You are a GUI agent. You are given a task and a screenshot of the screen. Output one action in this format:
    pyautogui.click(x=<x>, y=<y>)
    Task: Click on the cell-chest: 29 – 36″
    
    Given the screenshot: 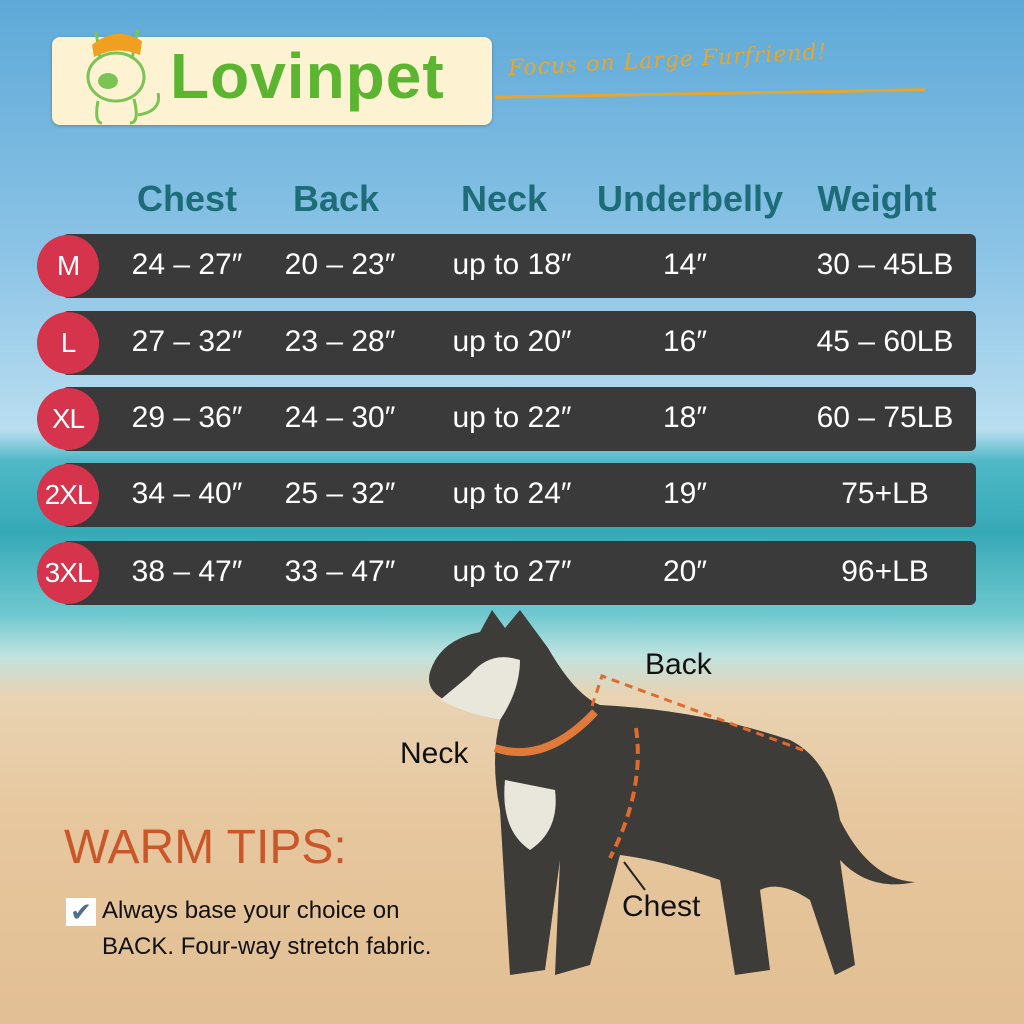 What is the action you would take?
    pyautogui.click(x=187, y=417)
    